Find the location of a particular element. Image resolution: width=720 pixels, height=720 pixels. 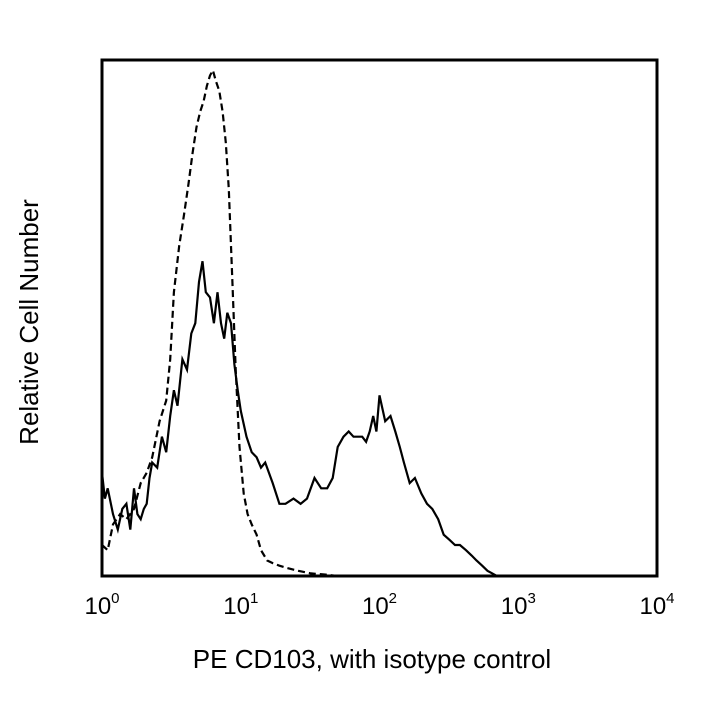

x-tick-layer: 10⁰ 10¹ 10² 10³ 10⁴ is located at coordinates (379, 605).